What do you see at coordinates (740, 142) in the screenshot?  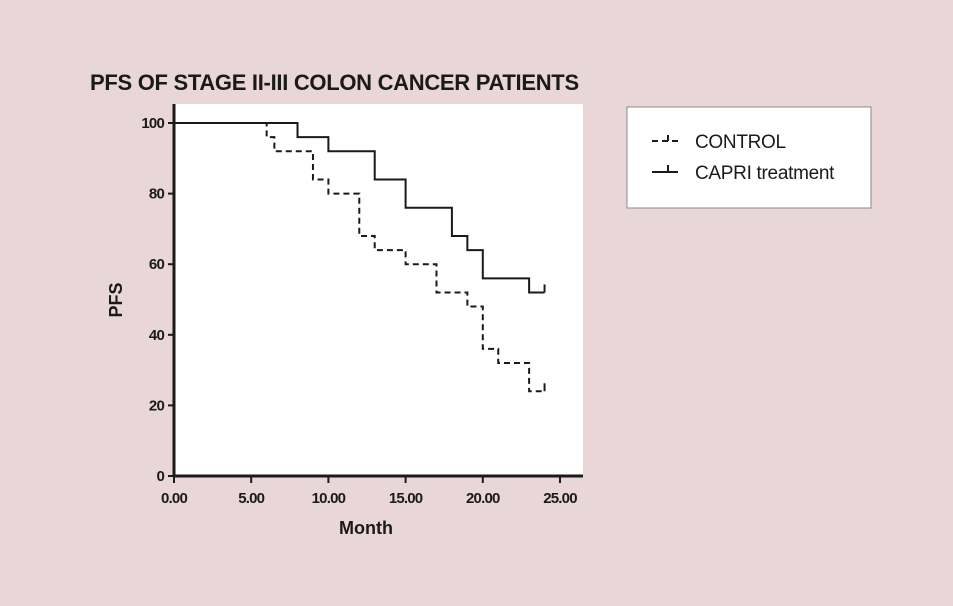 I see `legend-label-control: CONTROL` at bounding box center [740, 142].